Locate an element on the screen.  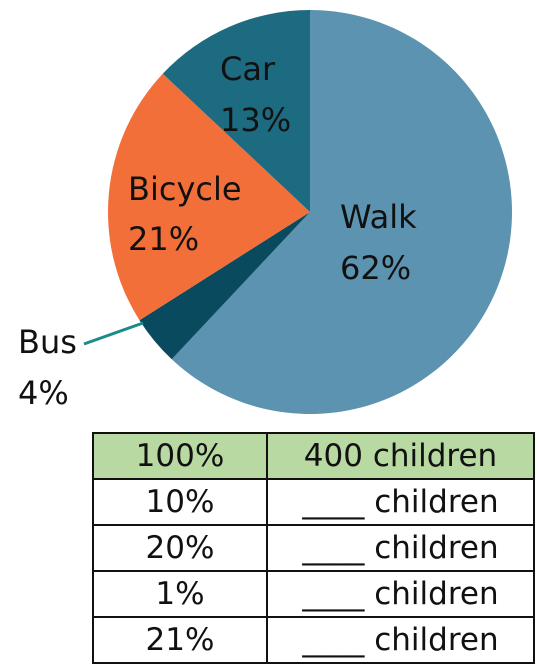
slice-label-car: Car is located at coordinates (248, 69).